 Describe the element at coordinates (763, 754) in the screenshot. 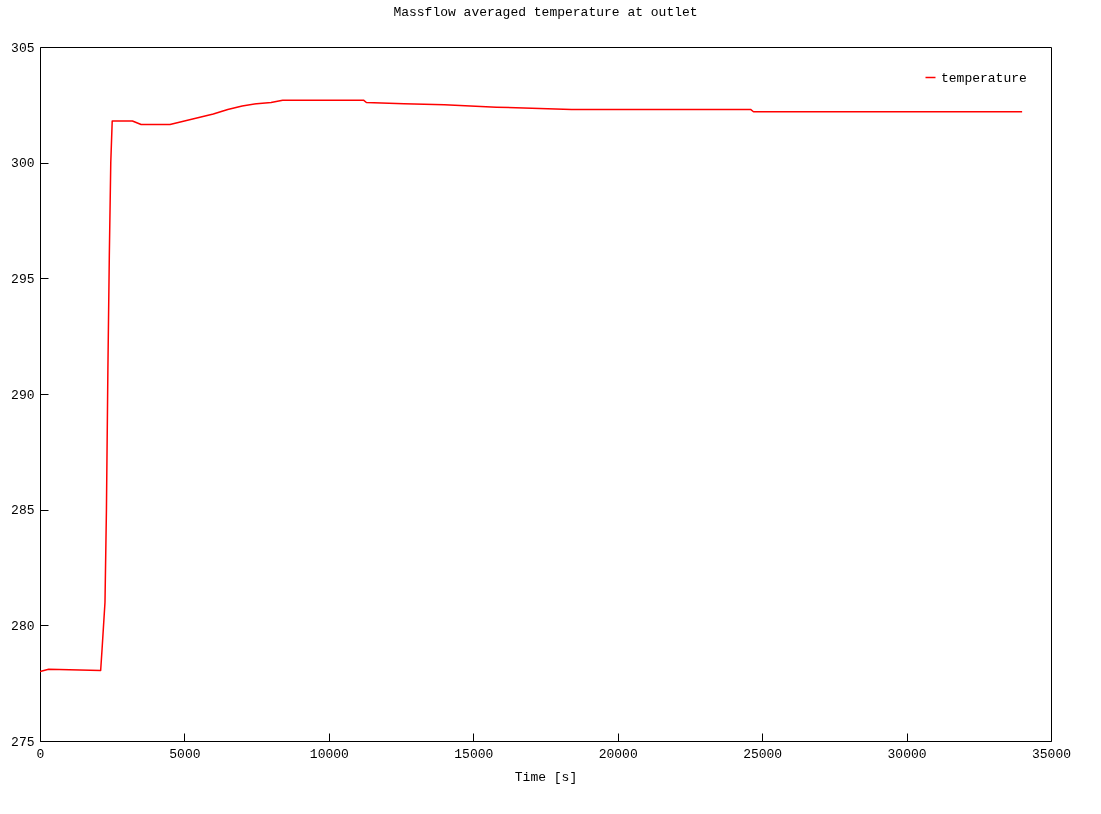

I see `x-tick-label: 25000` at that location.